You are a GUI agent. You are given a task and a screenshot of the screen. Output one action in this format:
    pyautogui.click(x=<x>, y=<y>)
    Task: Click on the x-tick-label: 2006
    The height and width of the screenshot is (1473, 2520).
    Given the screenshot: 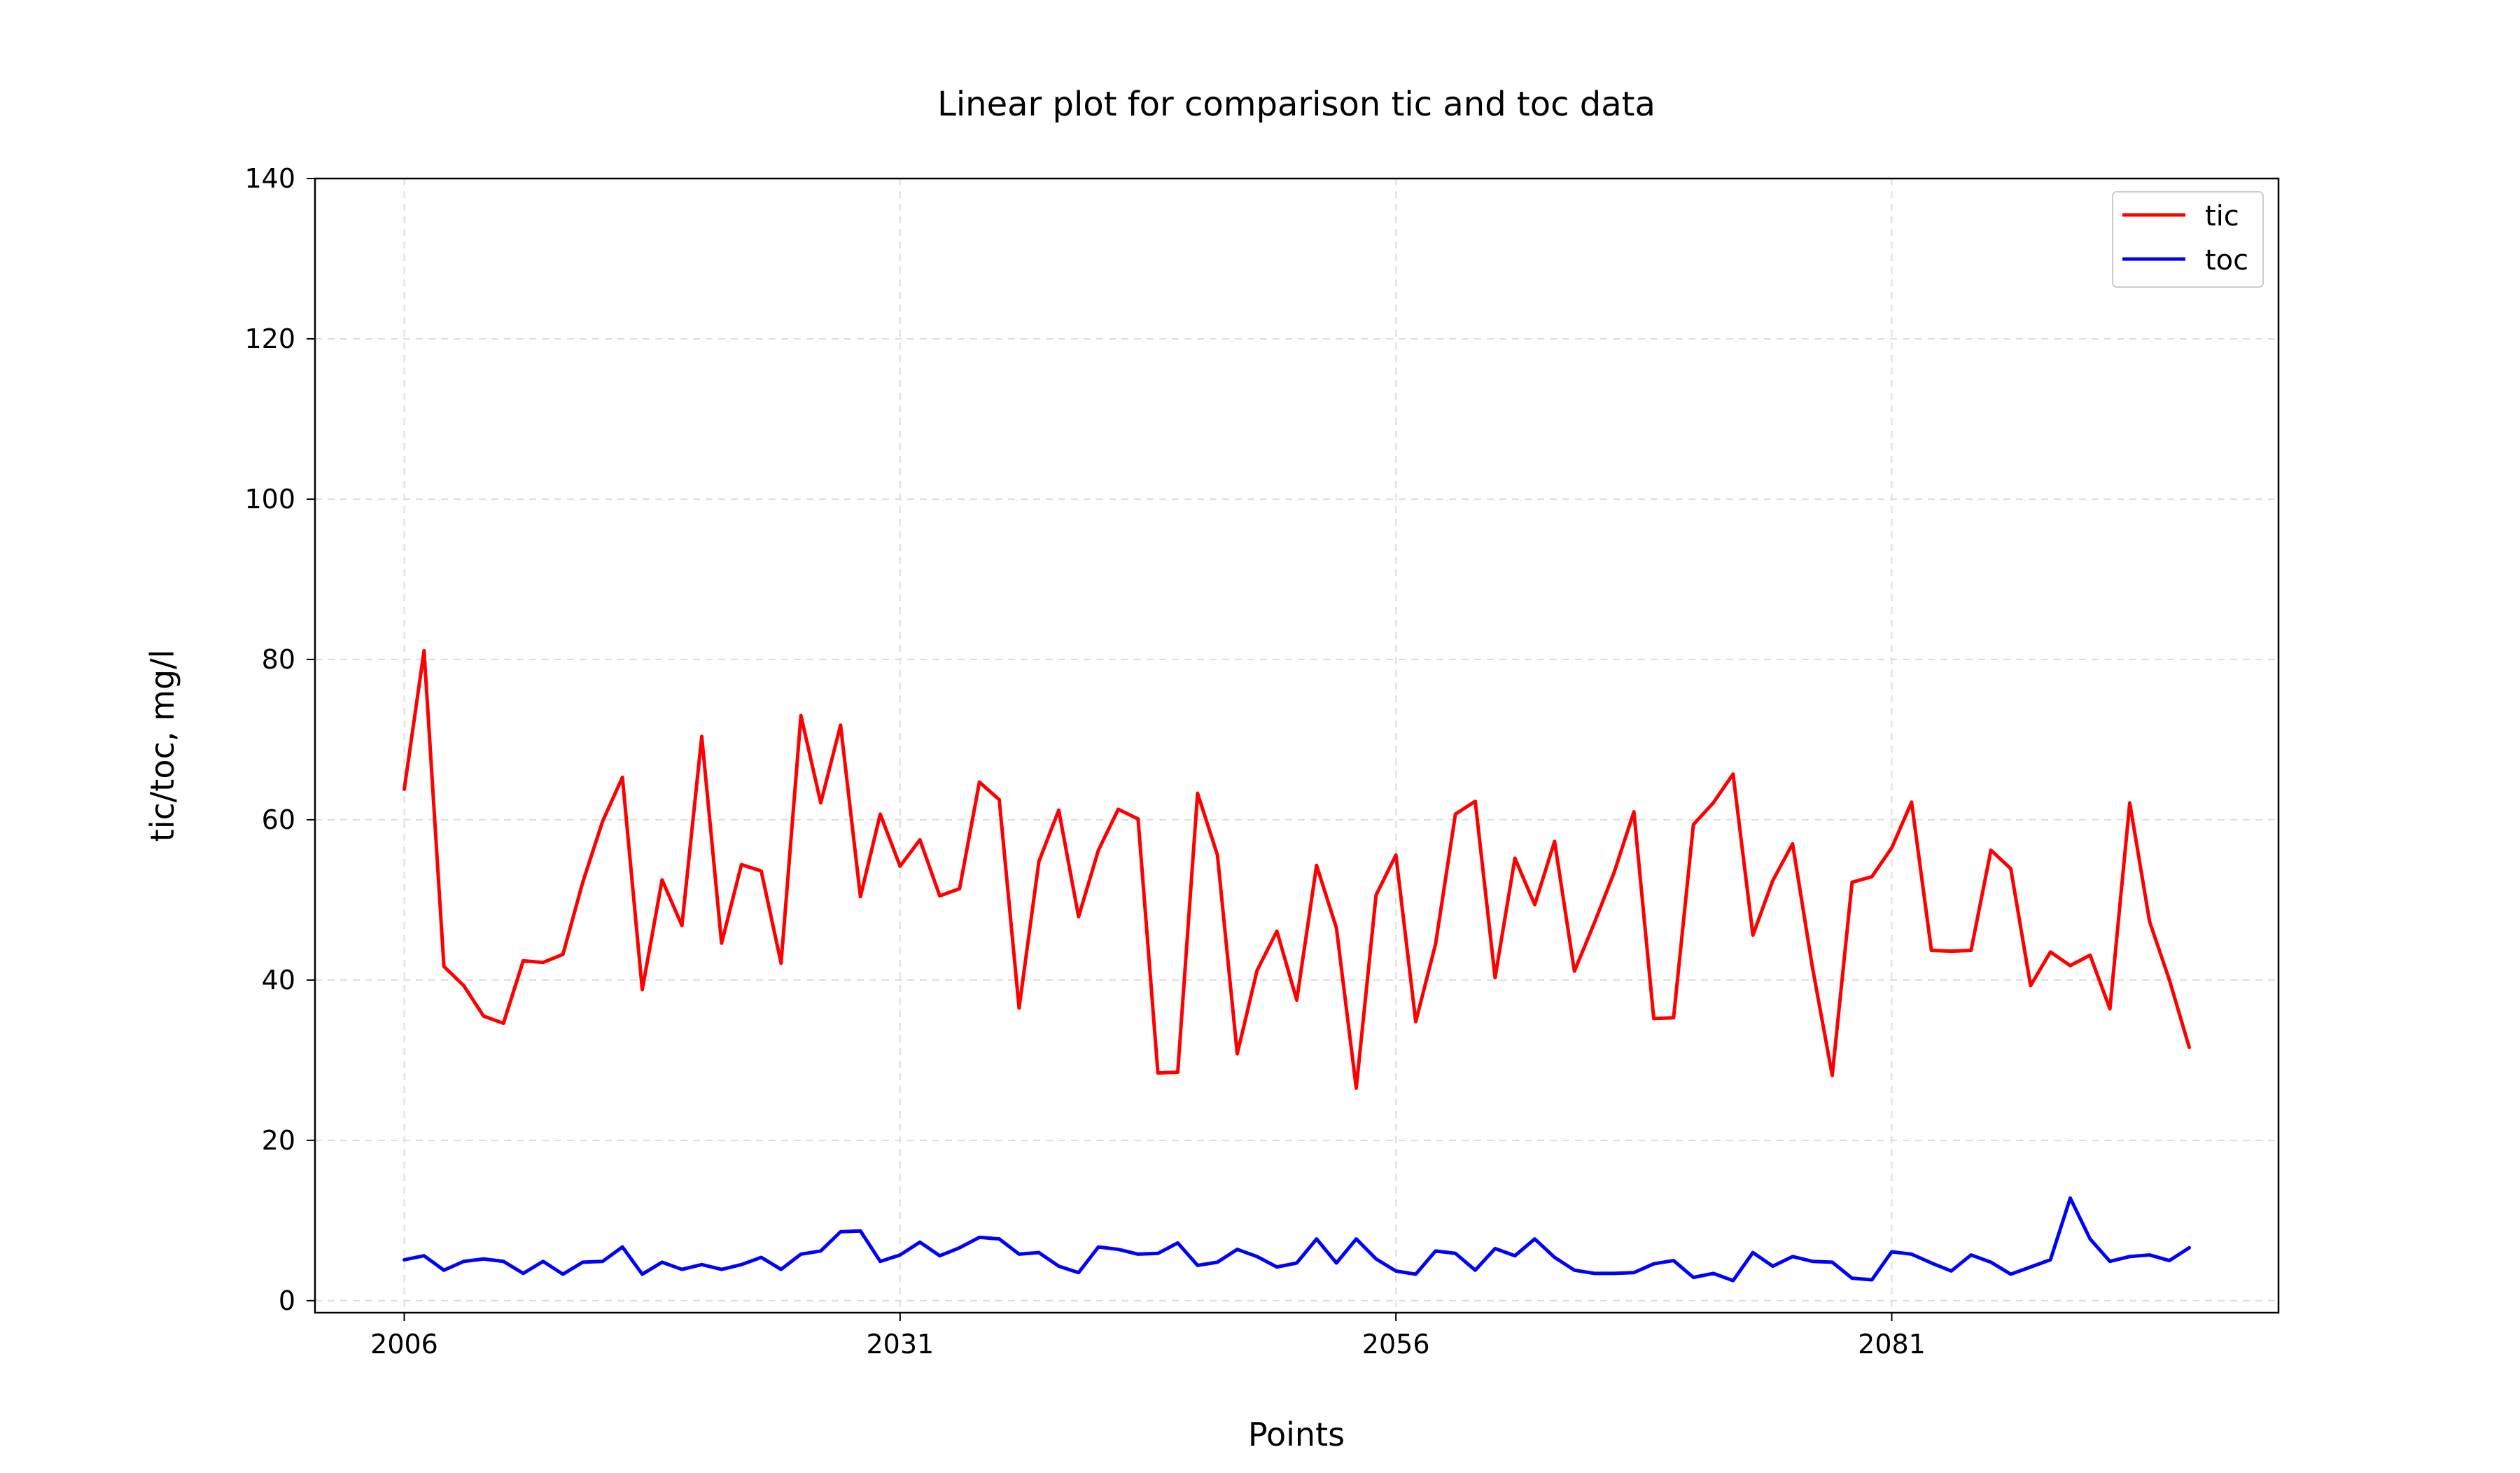 What is the action you would take?
    pyautogui.click(x=404, y=1344)
    